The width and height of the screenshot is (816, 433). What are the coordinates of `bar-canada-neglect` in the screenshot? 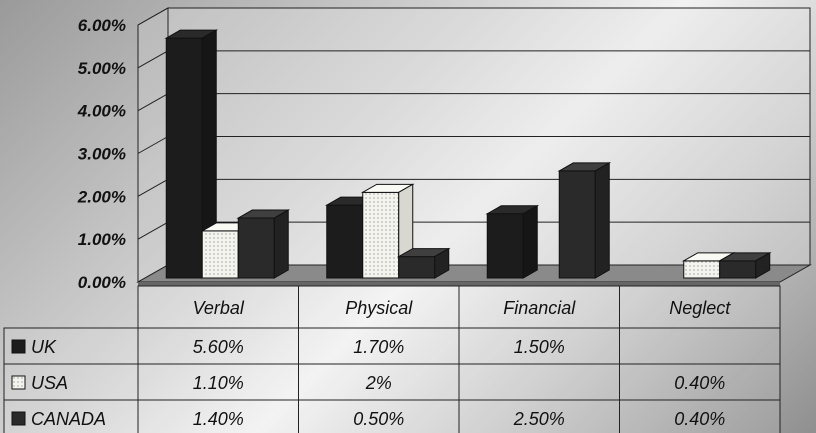 It's located at (744, 265).